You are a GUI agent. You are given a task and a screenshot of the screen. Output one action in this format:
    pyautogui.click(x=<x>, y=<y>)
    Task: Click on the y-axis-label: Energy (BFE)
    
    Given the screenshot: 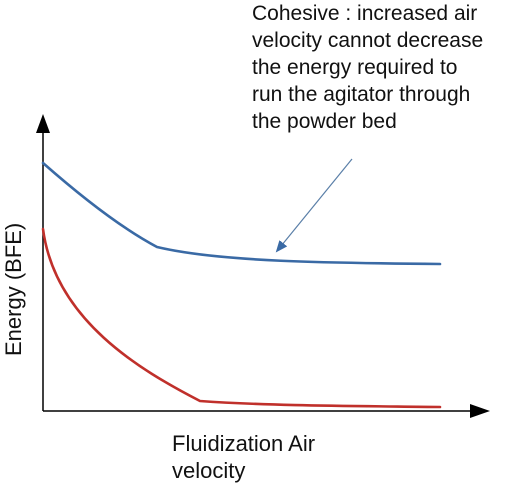 What is the action you would take?
    pyautogui.click(x=13, y=289)
    